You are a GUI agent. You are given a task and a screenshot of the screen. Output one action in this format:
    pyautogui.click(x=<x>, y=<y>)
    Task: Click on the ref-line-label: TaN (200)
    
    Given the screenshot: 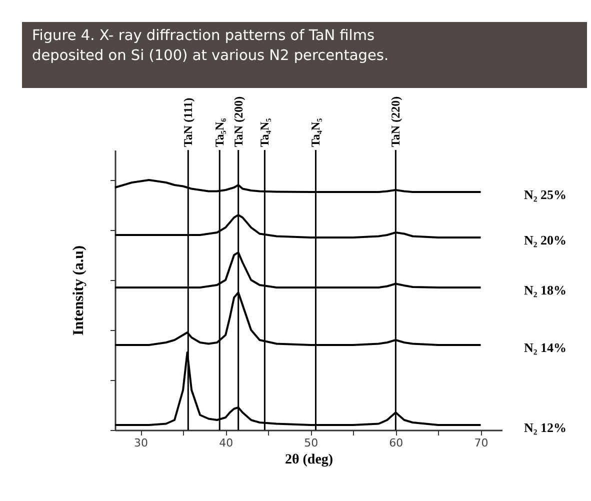 What is the action you would take?
    pyautogui.click(x=238, y=121)
    